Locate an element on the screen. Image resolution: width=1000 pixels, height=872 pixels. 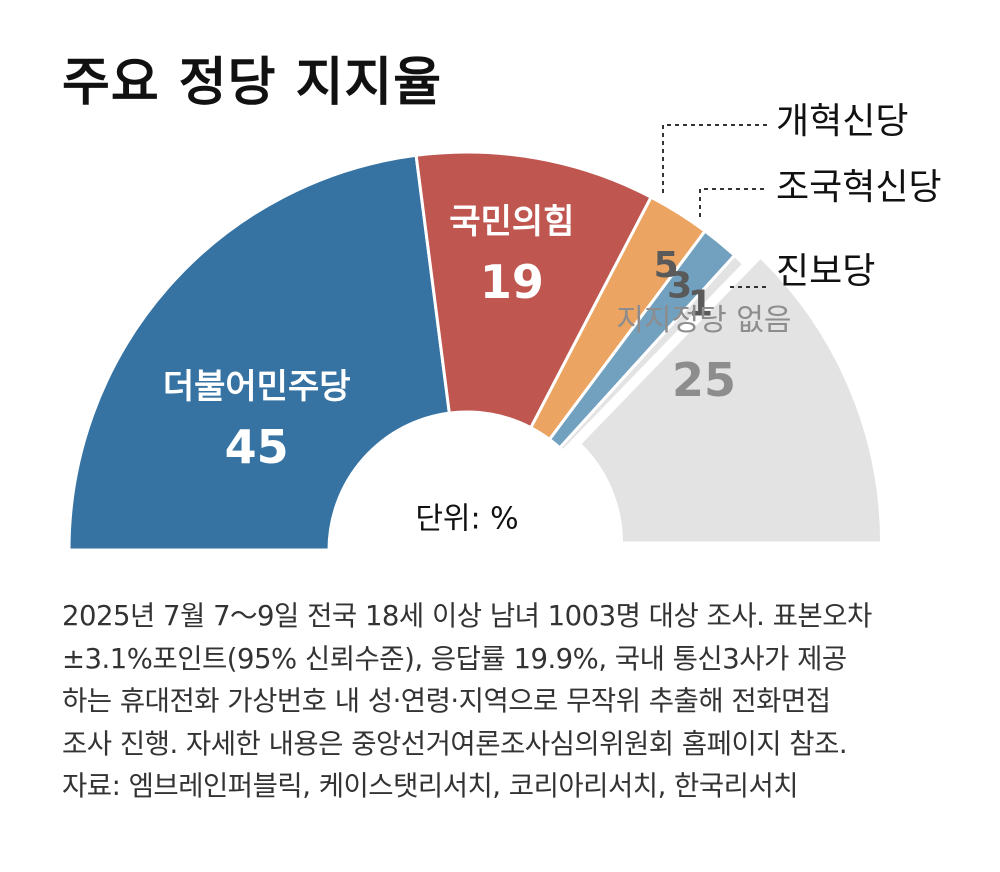
note-line: 자료: 엠브레인퍼블릭, 케이스탯리서치, 코리아리서치, 한국리서치 is located at coordinates (430, 786).